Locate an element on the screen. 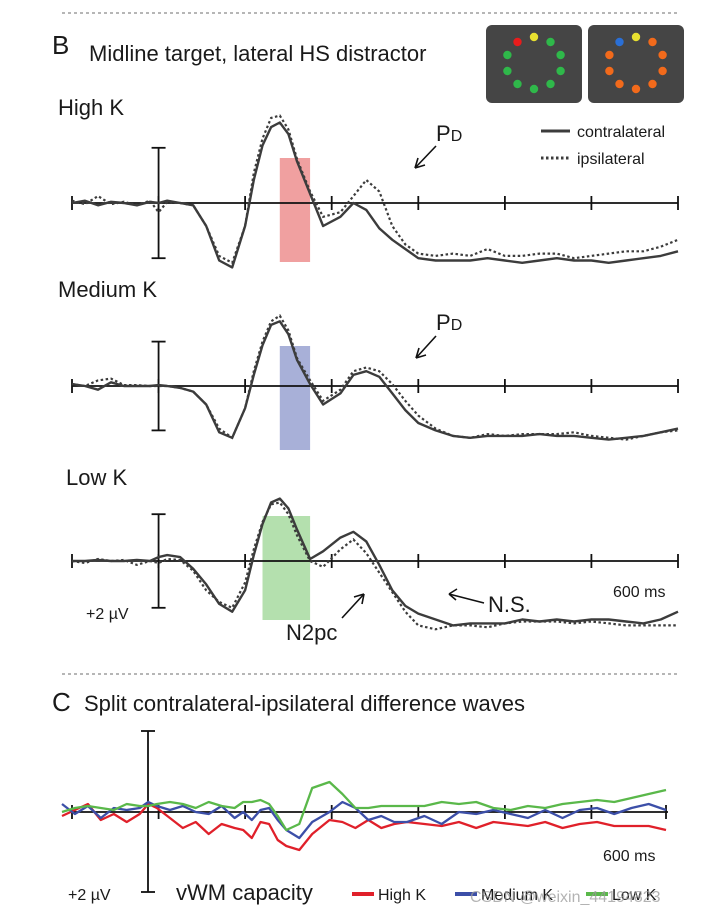 Image resolution: width=709 pixels, height=913 pixels. plot-title: Low K is located at coordinates (96, 477).